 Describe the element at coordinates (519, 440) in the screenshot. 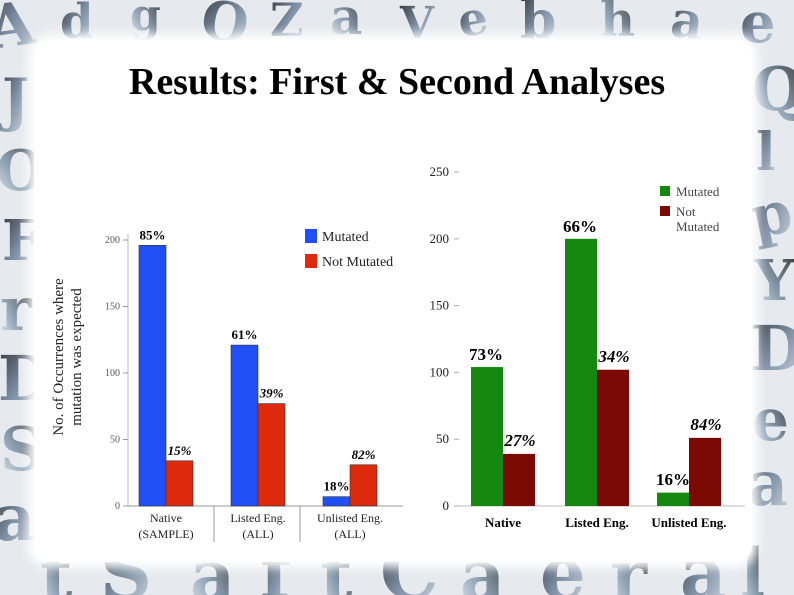

I see `bar-percent-label: 27%` at that location.